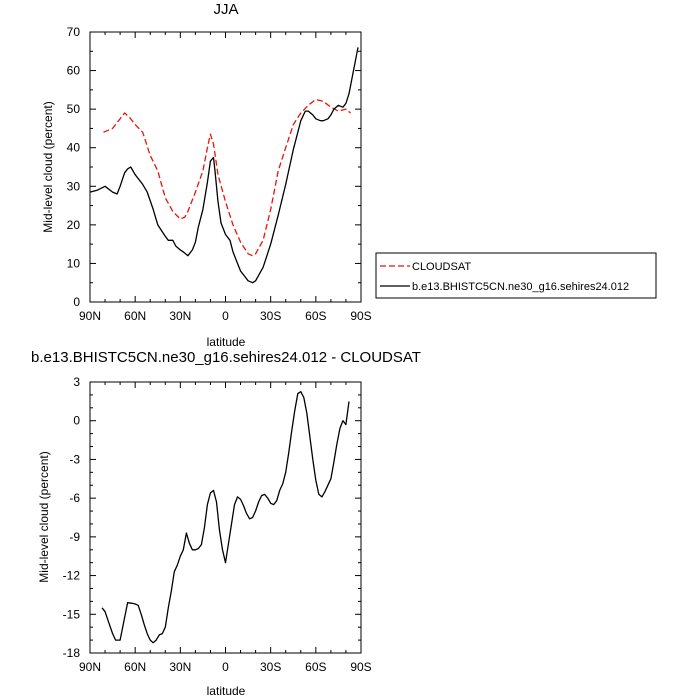 Image resolution: width=700 pixels, height=700 pixels. I want to click on bottom-y-tick-labels: 3 0 -3 -6 -9 -12 -15 -18, so click(72, 517).